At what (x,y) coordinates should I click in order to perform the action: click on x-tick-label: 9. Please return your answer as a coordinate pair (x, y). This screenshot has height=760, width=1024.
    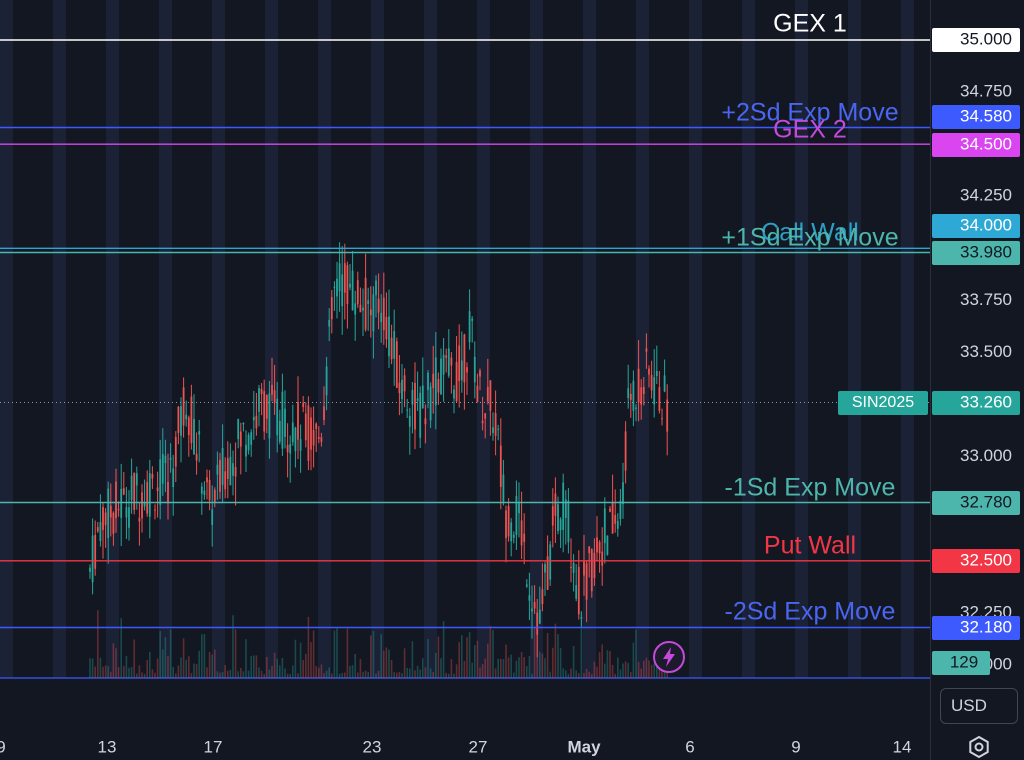
    Looking at the image, I should click on (3, 746).